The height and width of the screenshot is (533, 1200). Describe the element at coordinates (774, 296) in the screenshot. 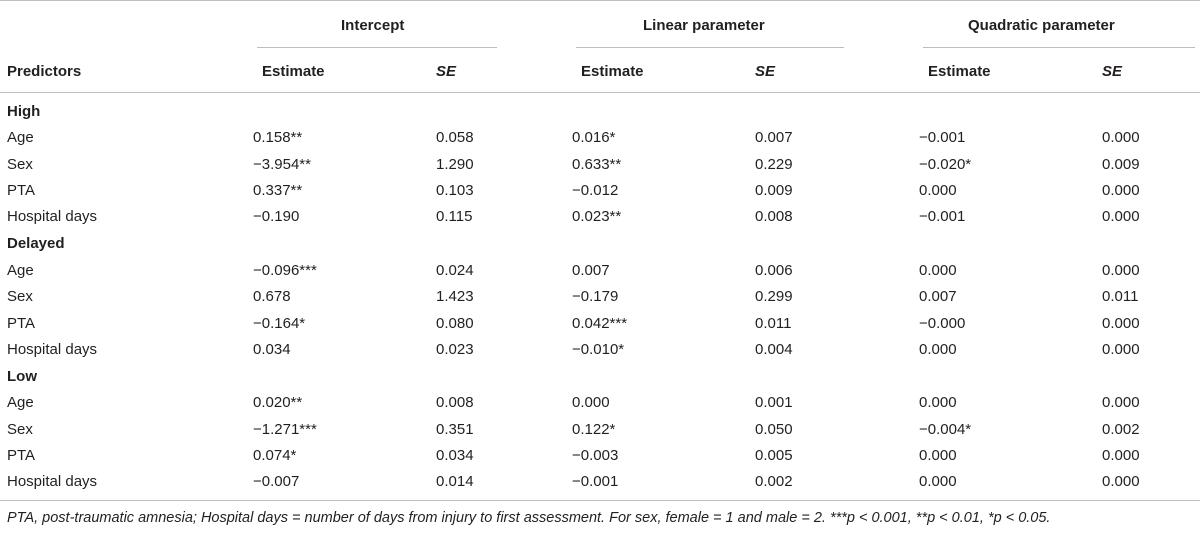

I see `linear-se: 0.299` at that location.